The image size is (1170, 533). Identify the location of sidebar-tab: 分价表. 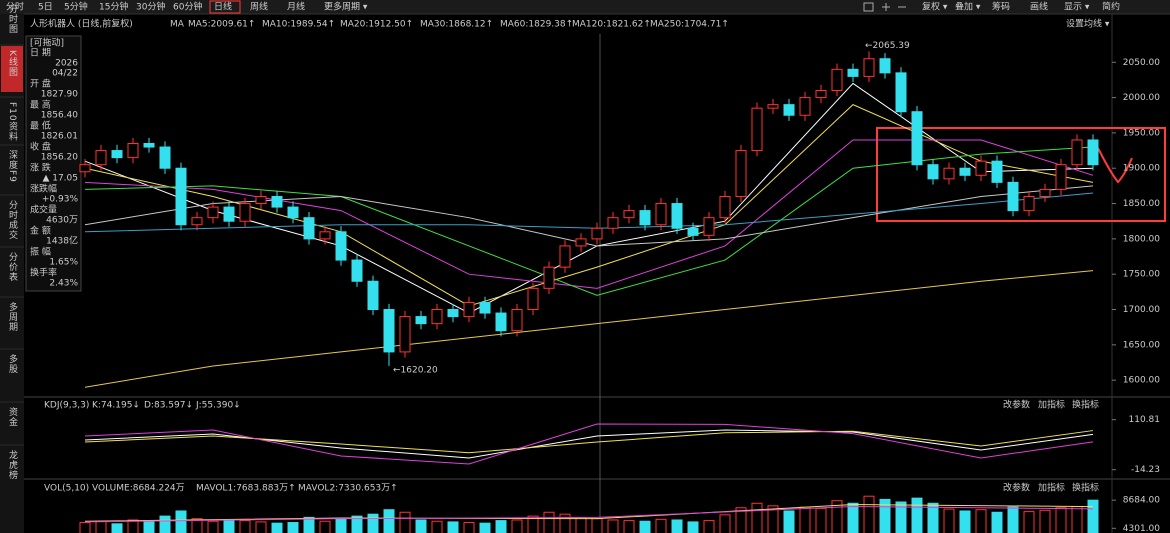
(12, 267).